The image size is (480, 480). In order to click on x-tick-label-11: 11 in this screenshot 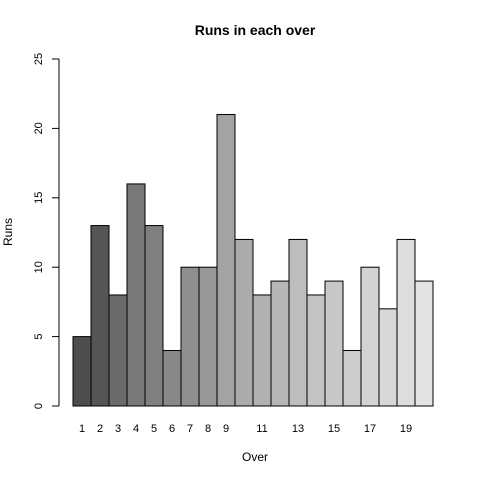, I will do `click(261, 429)`.